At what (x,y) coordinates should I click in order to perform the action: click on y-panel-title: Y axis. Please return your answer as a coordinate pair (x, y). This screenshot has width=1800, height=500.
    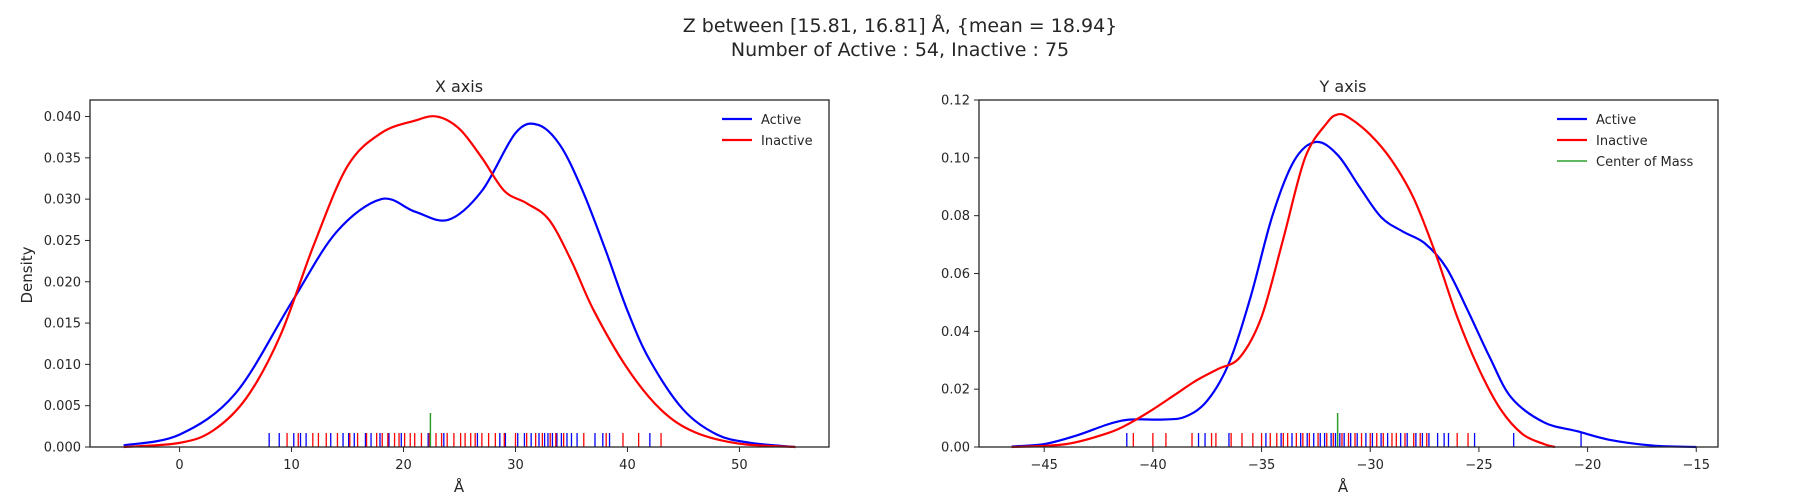
    Looking at the image, I should click on (1343, 86).